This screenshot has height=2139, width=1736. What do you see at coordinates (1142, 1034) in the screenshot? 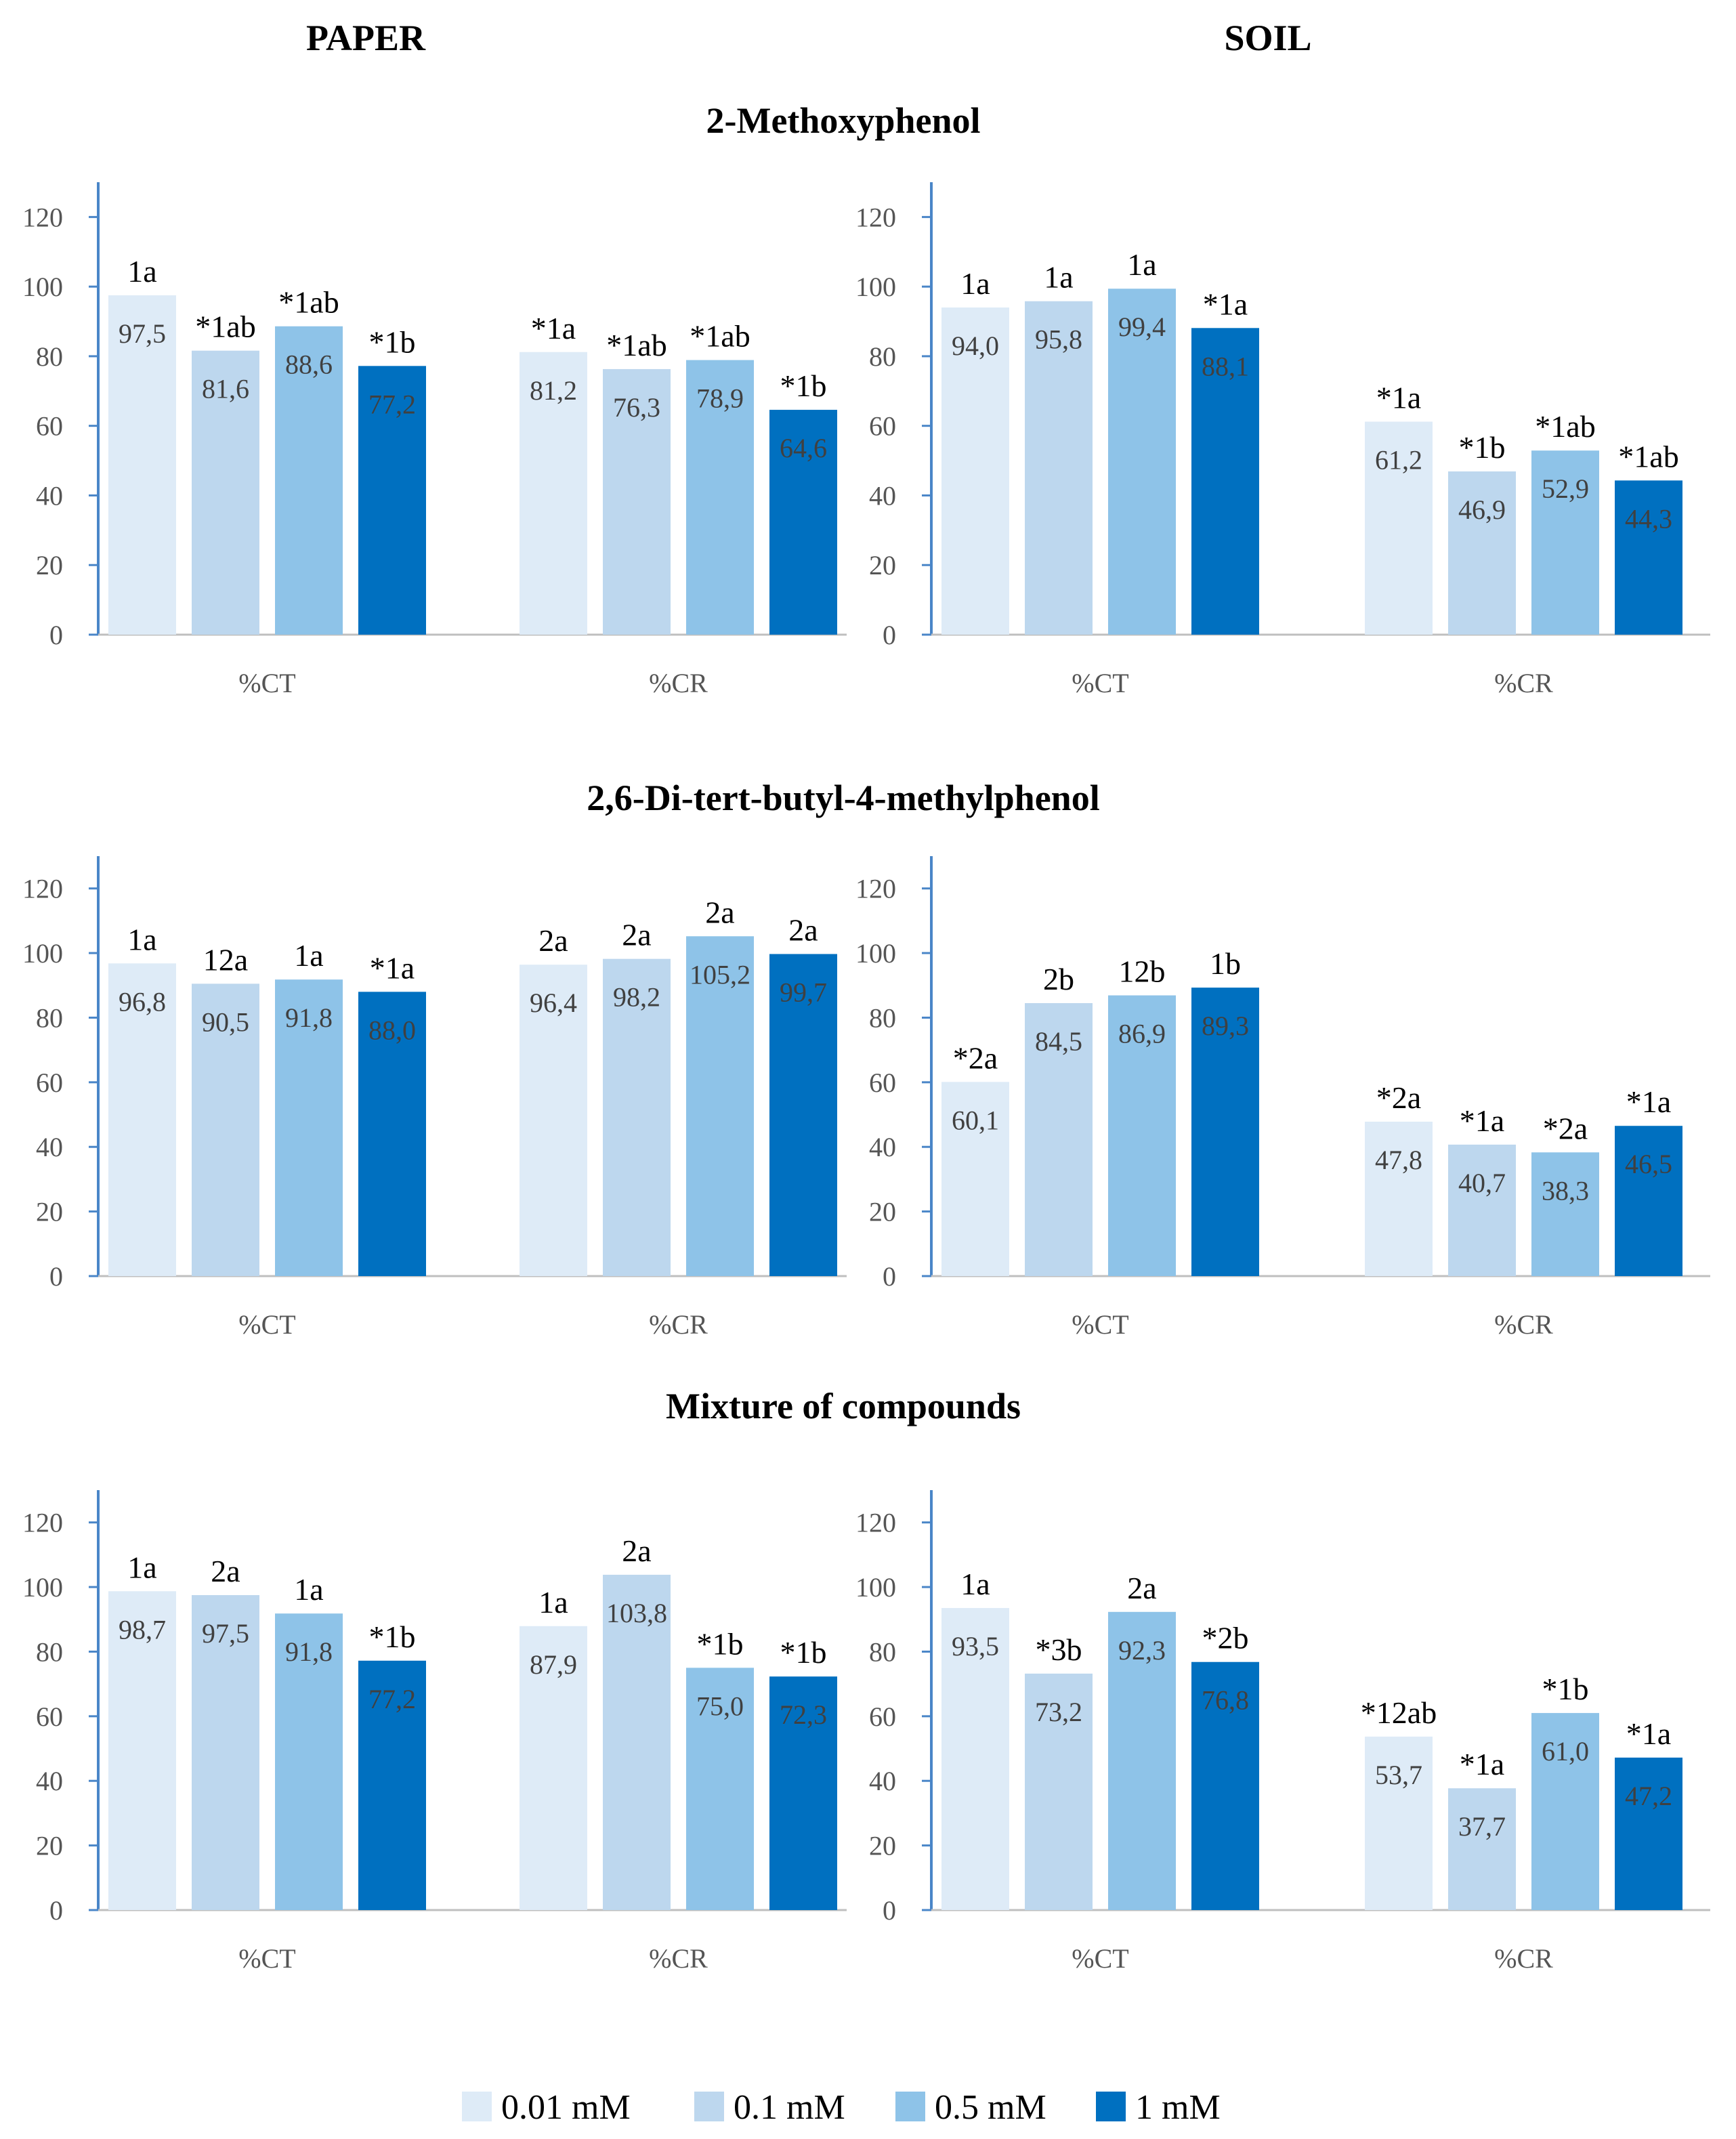
I see `bar-value-label: 86,9` at bounding box center [1142, 1034].